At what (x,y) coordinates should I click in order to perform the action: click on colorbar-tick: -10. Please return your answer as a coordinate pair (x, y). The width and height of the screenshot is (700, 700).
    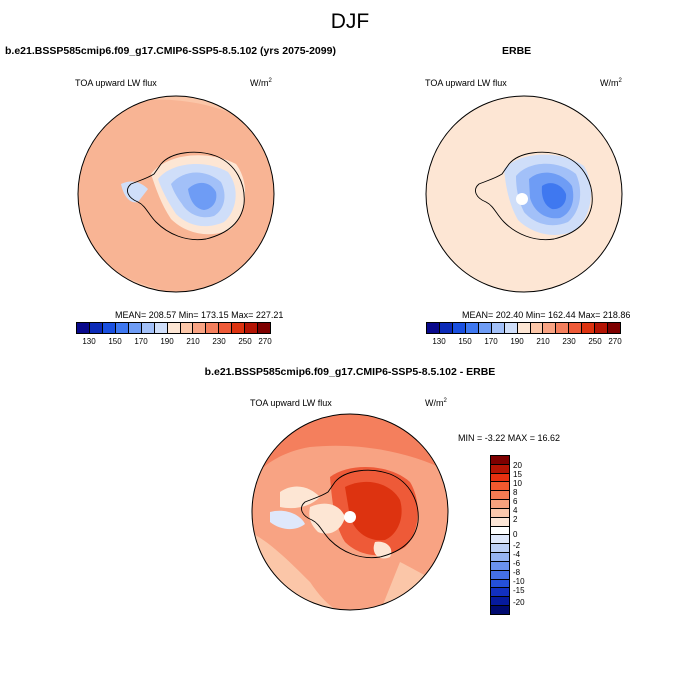
    Looking at the image, I should click on (519, 581).